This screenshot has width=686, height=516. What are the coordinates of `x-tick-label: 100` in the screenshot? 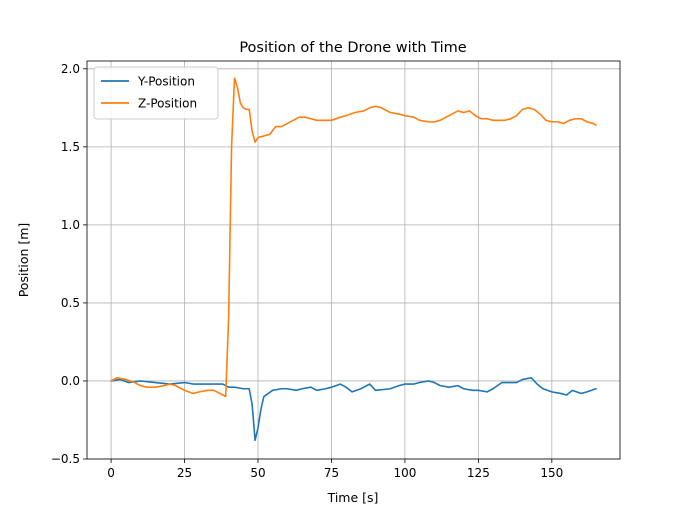 It's located at (404, 473).